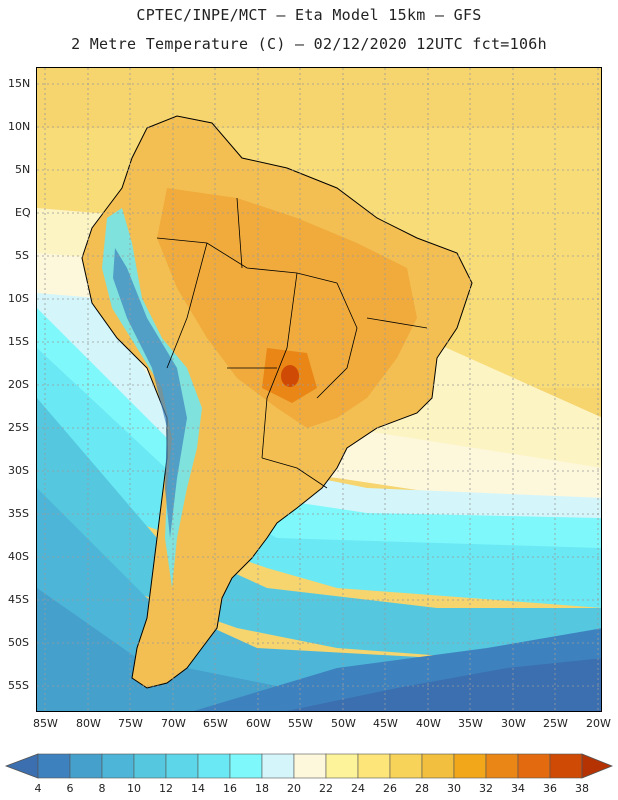  Describe the element at coordinates (102, 788) in the screenshot. I see `colorbar-label: 8` at that location.